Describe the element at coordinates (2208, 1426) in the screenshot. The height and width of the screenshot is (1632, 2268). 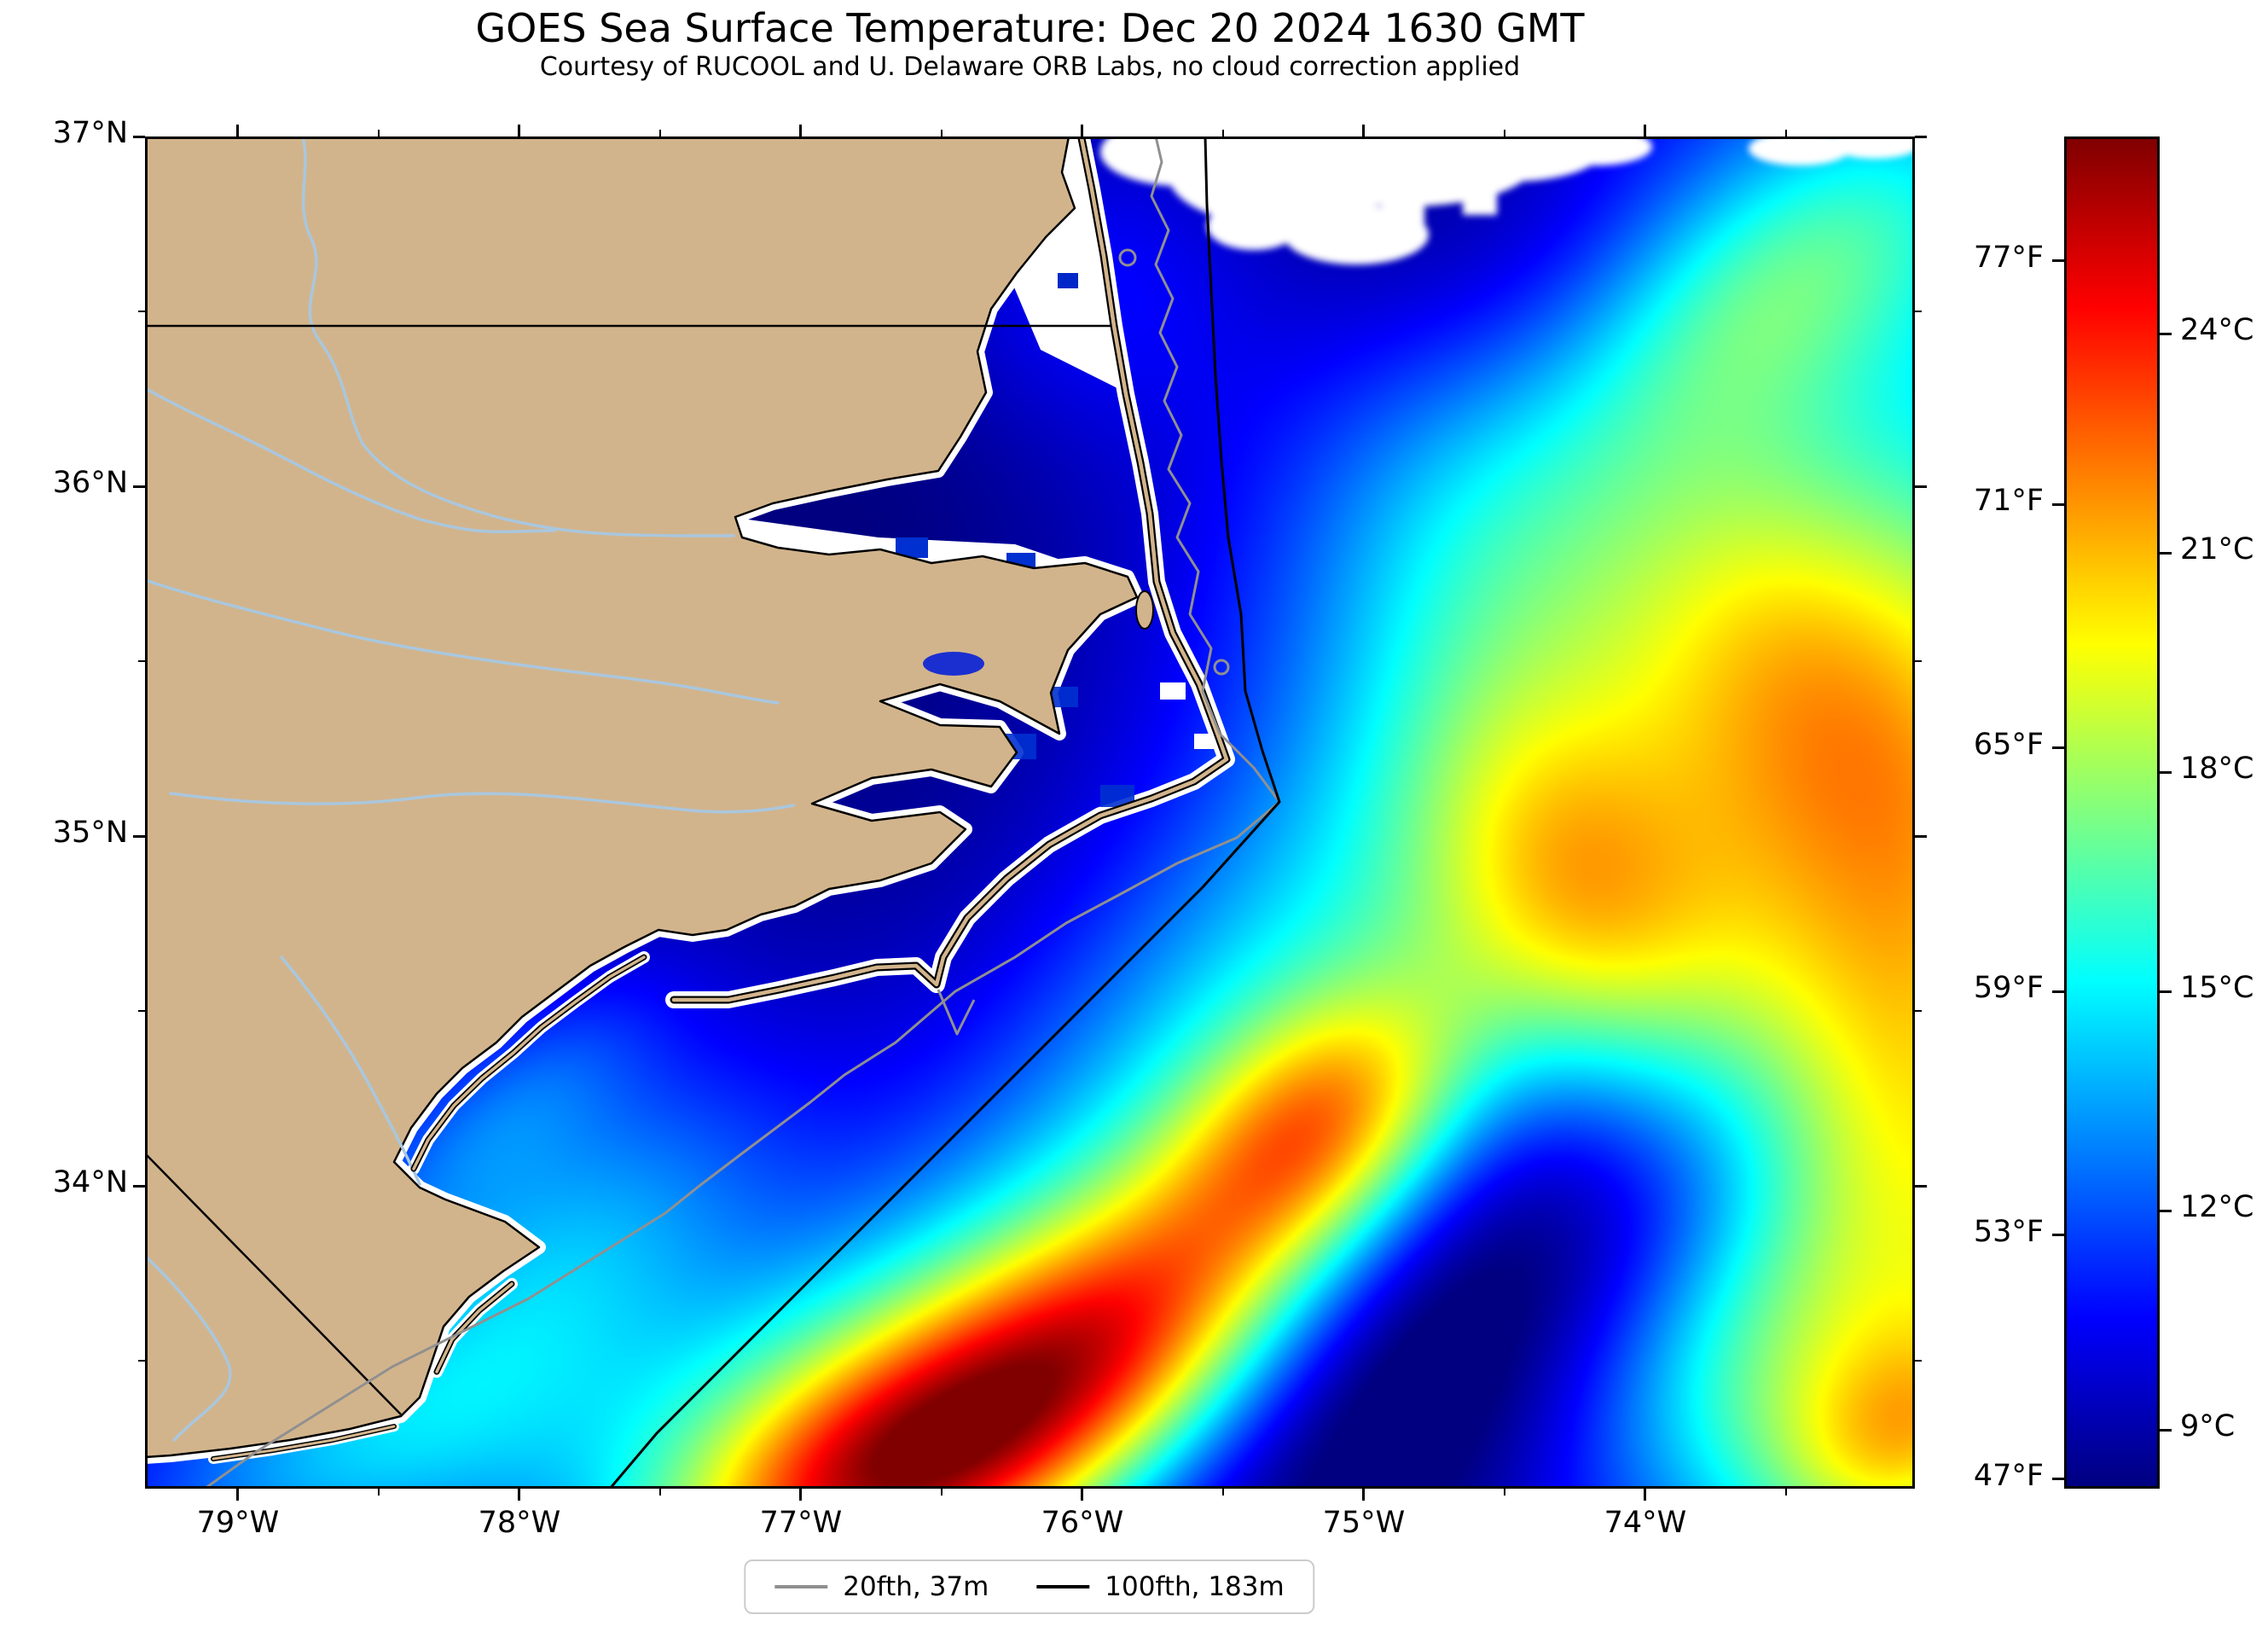
I see `colorbar-celsius-label: 9°C` at that location.